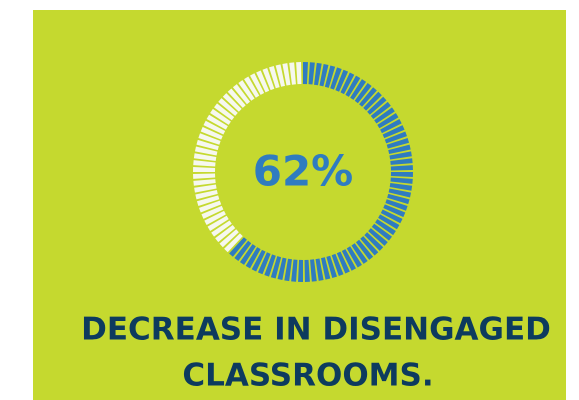 The height and width of the screenshot is (400, 579). Describe the element at coordinates (316, 330) in the screenshot. I see `caption-line: DECREASE IN DISENGAGED` at that location.